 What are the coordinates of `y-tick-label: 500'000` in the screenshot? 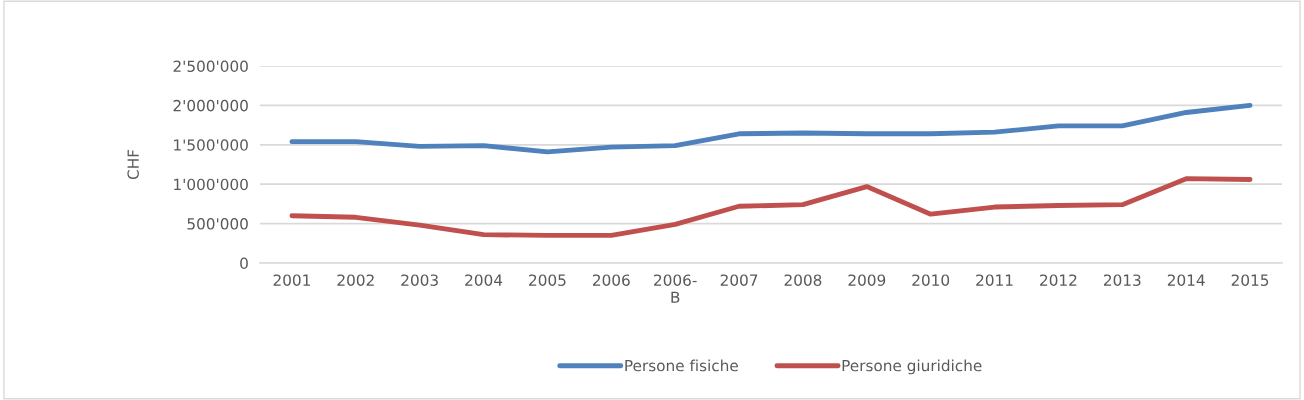 It's located at (217, 224).